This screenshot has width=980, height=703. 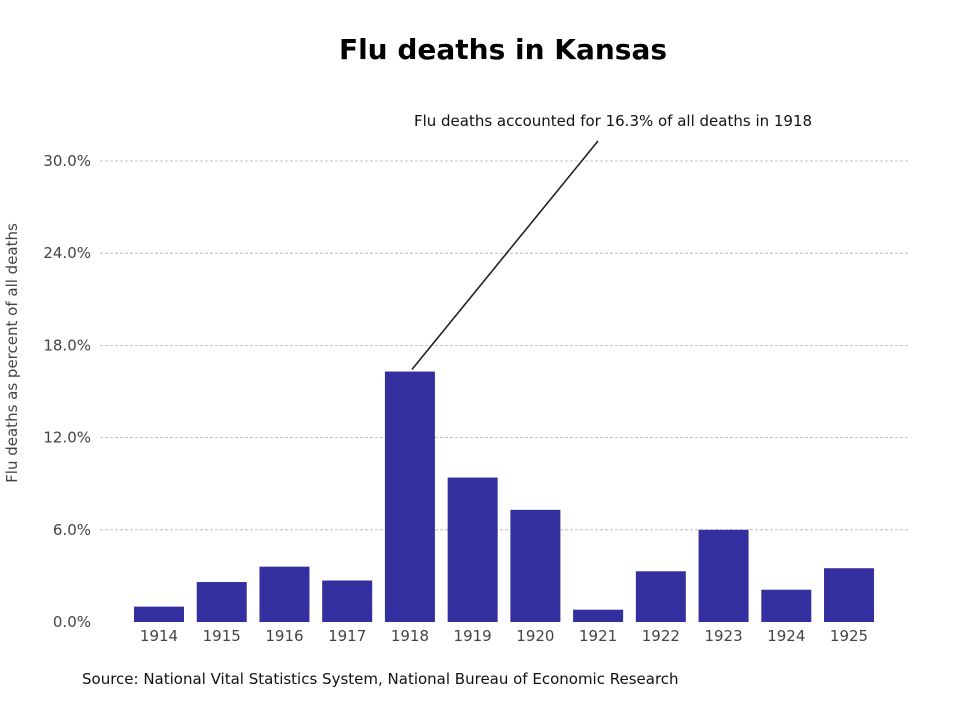 What do you see at coordinates (159, 636) in the screenshot?
I see `x-tick-label: 1914` at bounding box center [159, 636].